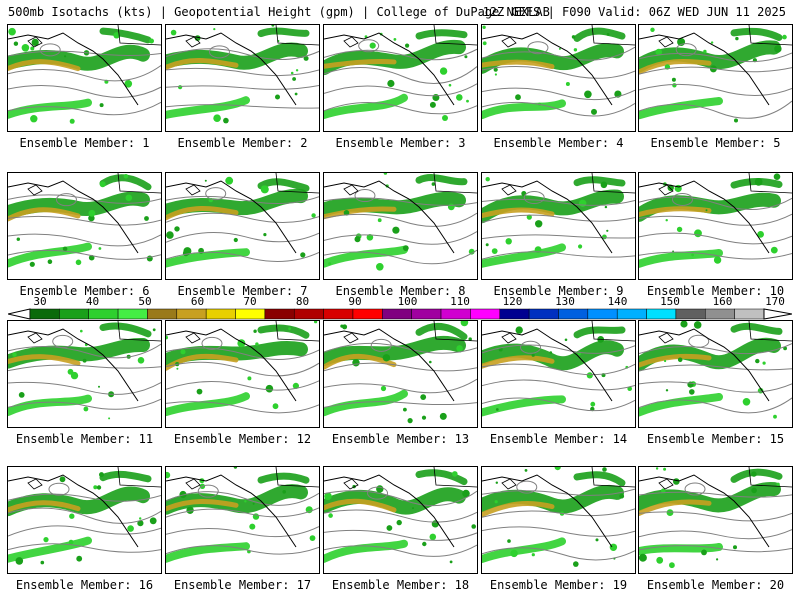 The height and width of the screenshot is (600, 800). I want to click on colorbar-left-arrow-icon, so click(19, 314).